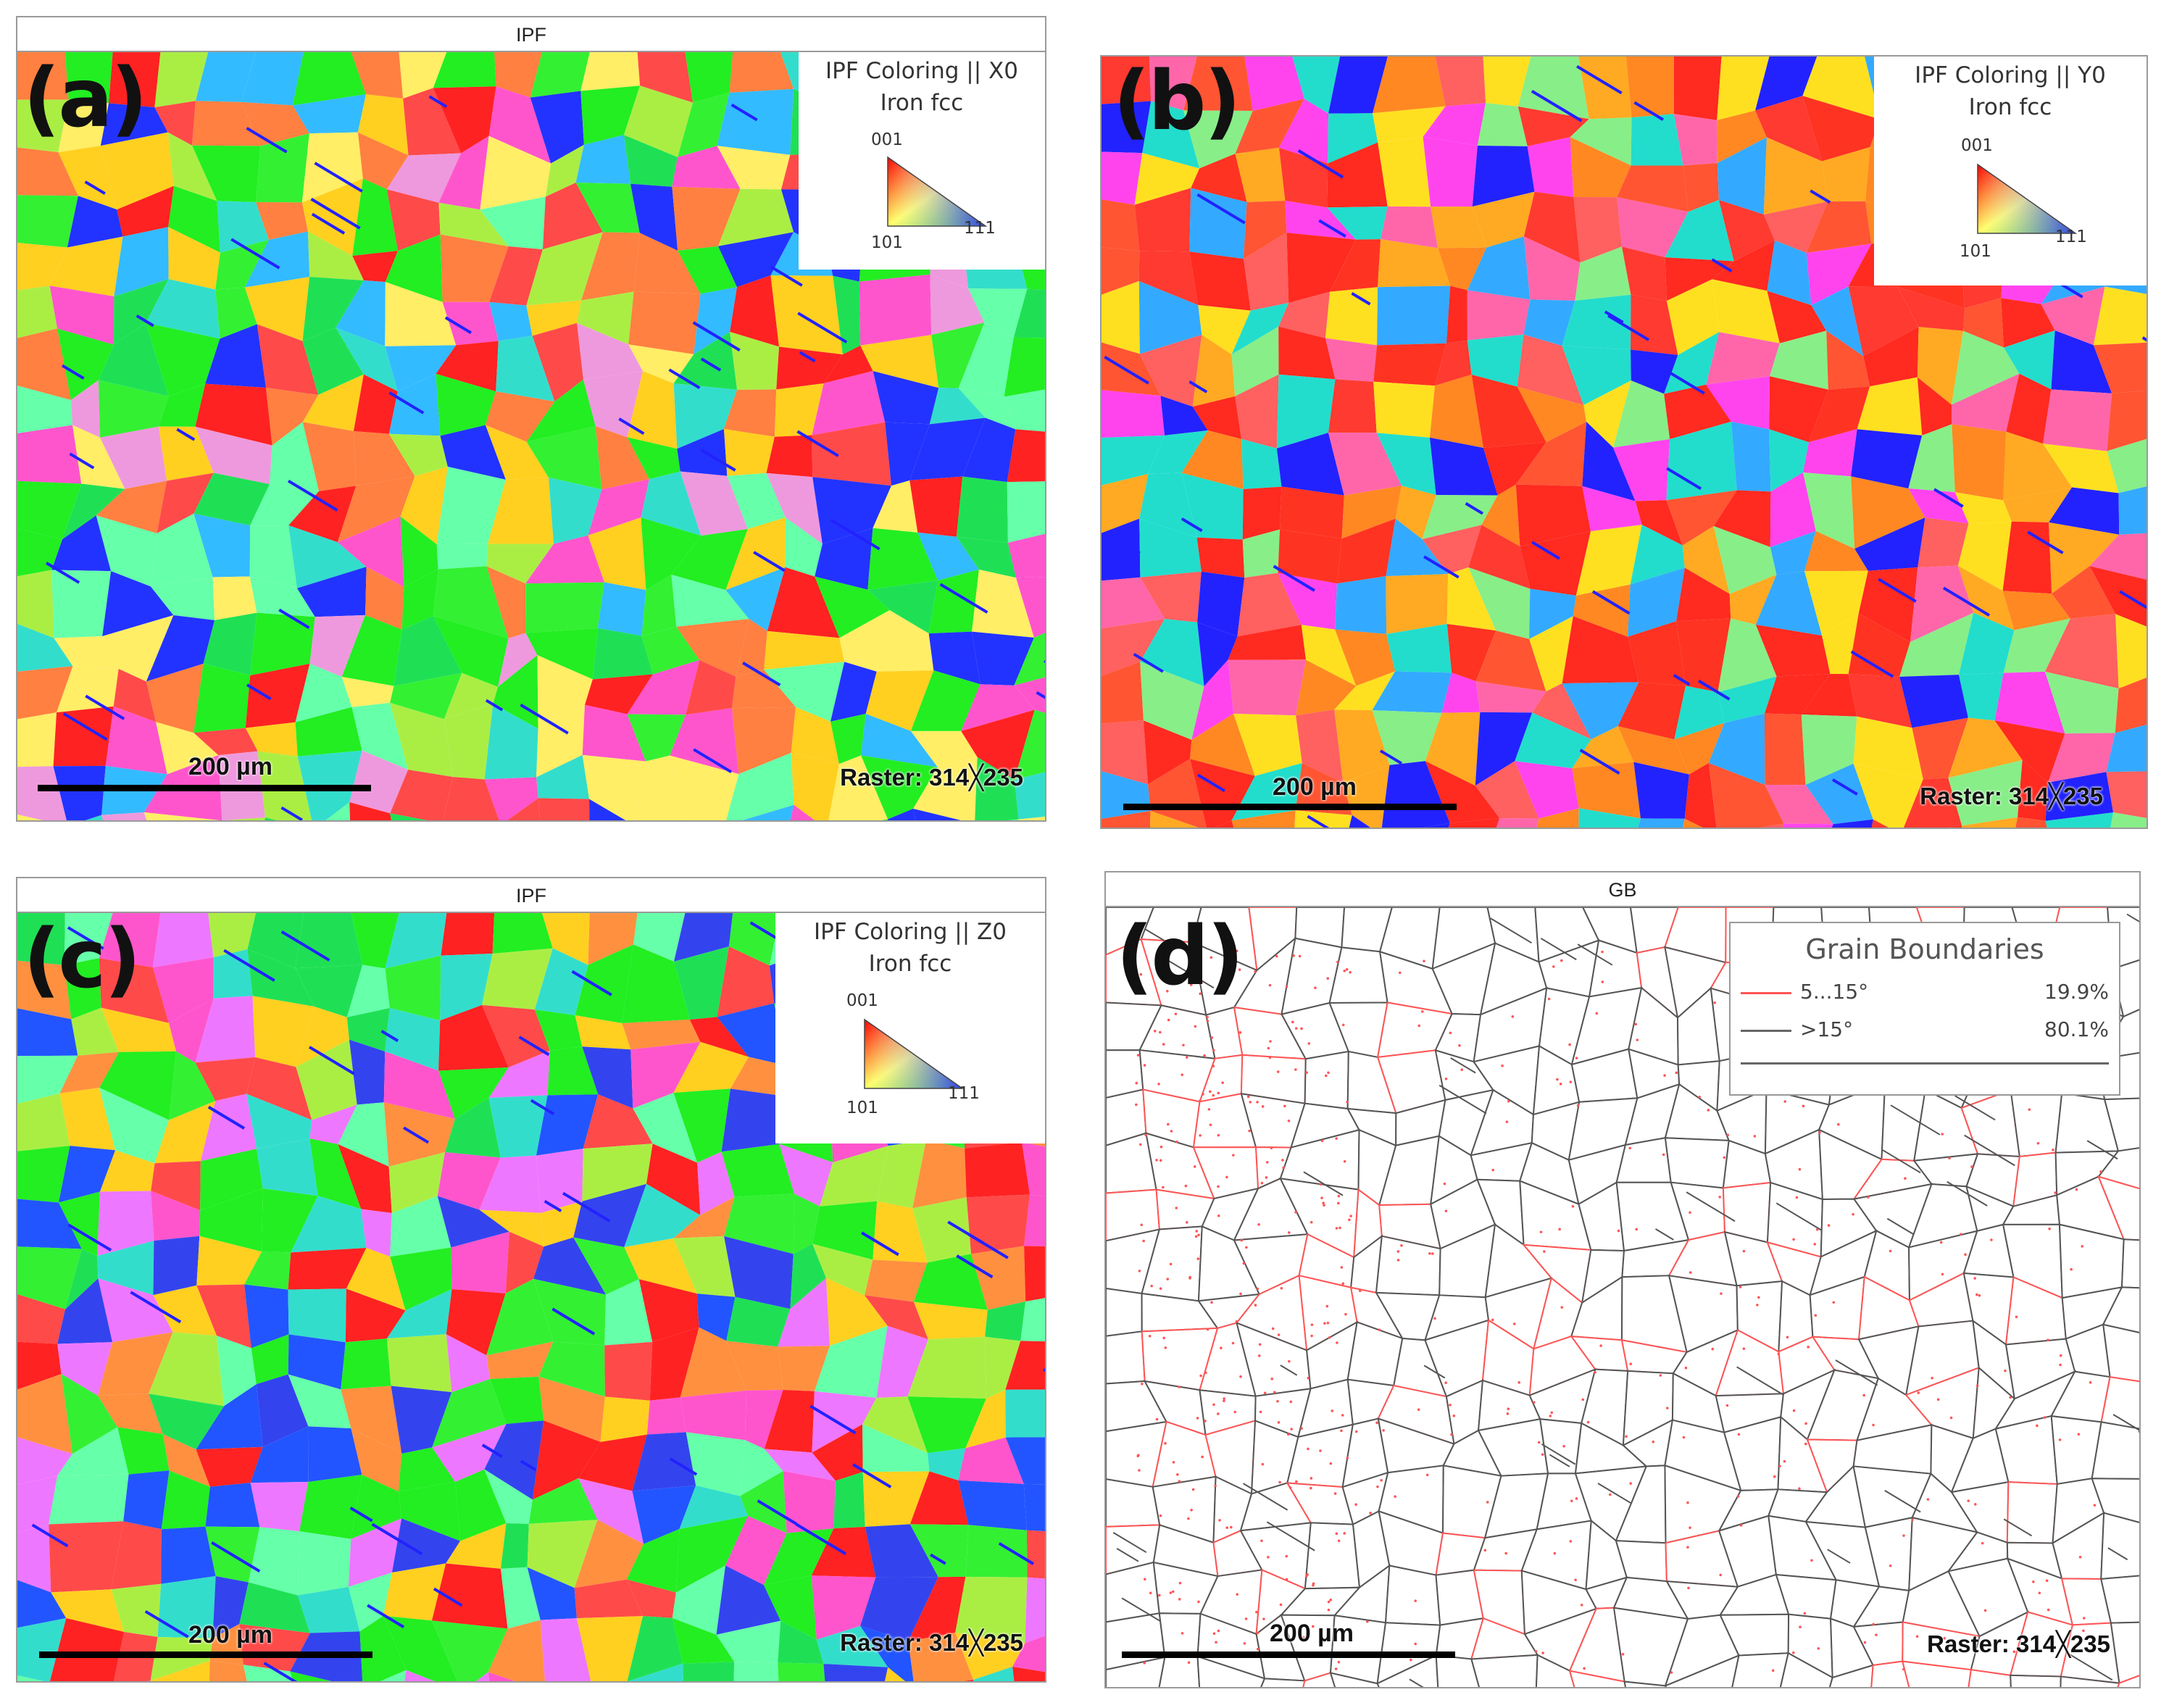 This screenshot has height=1708, width=2161. Describe the element at coordinates (1288, 1654) in the screenshot. I see `scale-bar` at that location.